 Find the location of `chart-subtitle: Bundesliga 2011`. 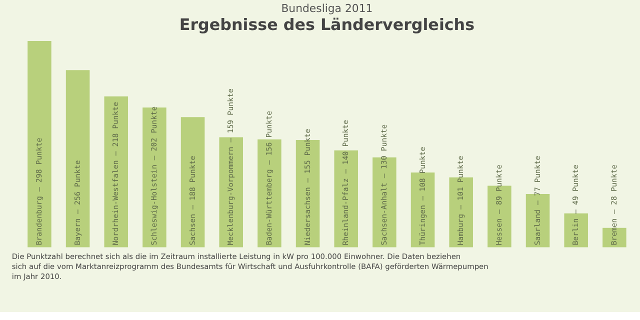

chart-subtitle: Bundesliga 2011 is located at coordinates (327, 9).